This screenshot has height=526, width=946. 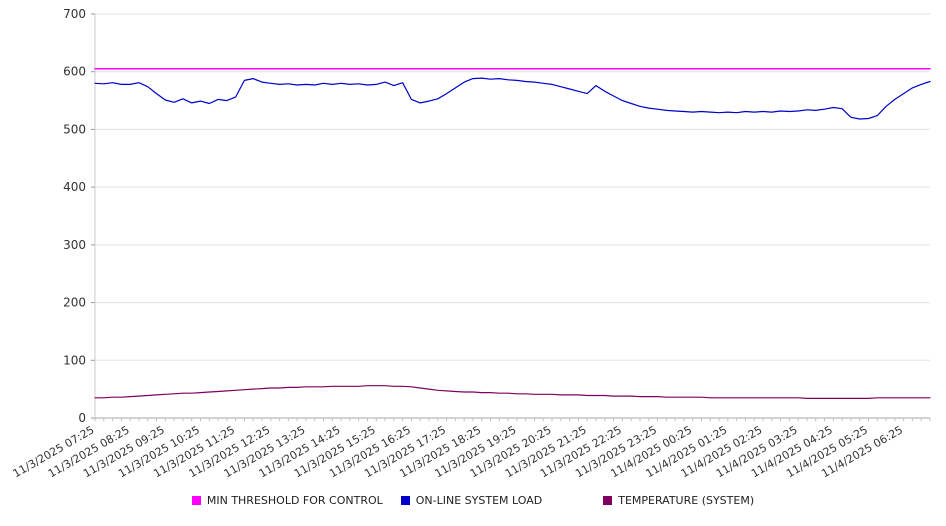 I want to click on legend-swatch-min-threshold-icon, so click(x=196, y=500).